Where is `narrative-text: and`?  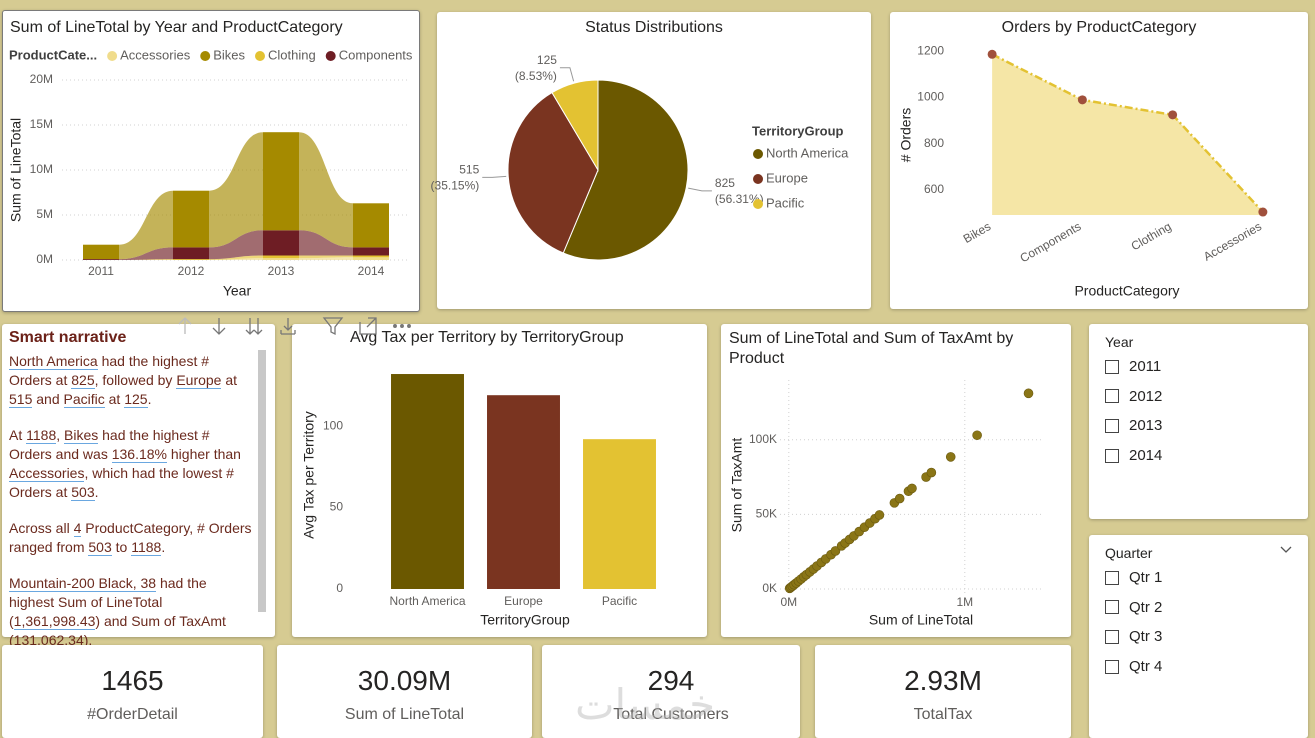
narrative-text: and is located at coordinates (48, 399).